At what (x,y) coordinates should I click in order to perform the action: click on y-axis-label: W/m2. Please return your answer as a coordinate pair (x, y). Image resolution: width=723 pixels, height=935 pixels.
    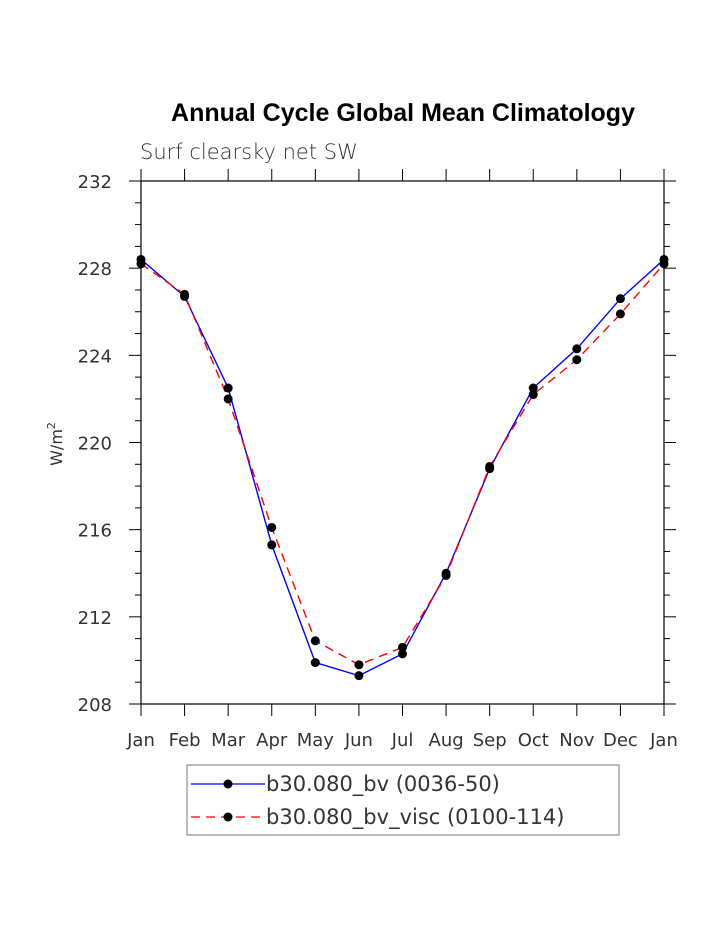
    Looking at the image, I should click on (55, 444).